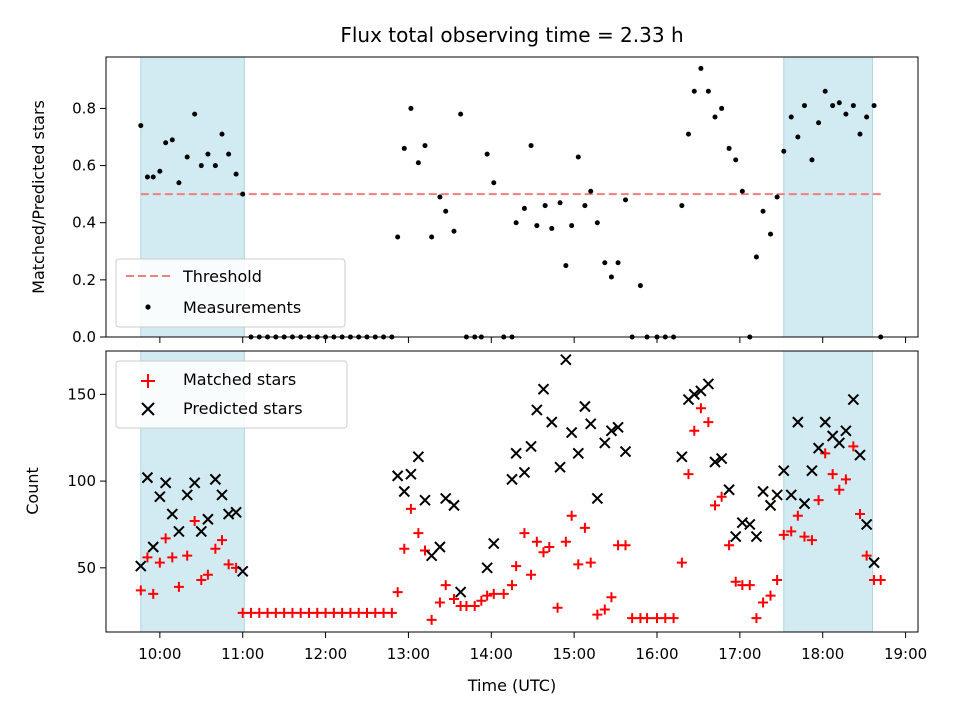 The image size is (960, 720). I want to click on legend-measurements-marker, so click(148, 307).